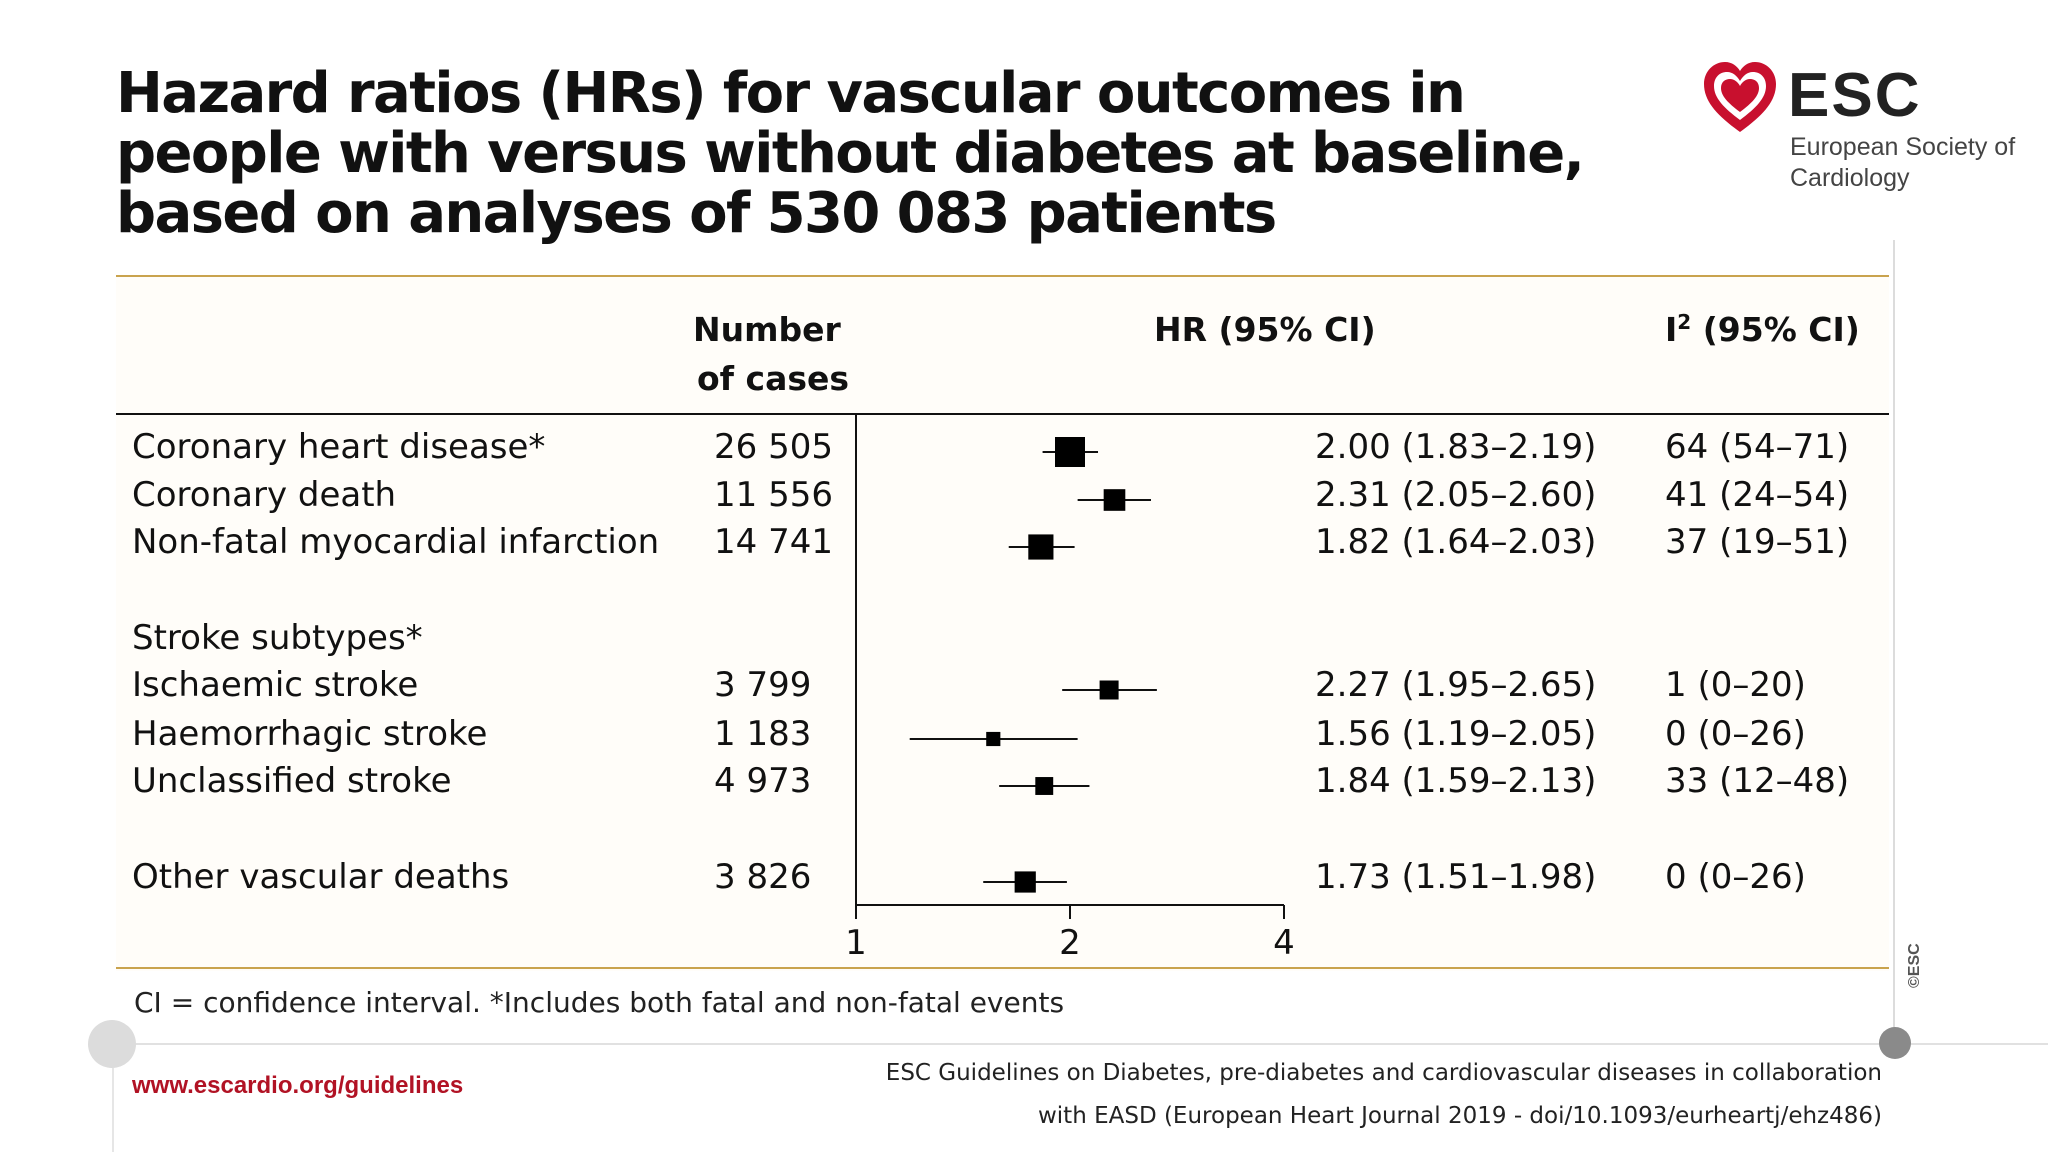  I want to click on header-number: Number, so click(767, 329).